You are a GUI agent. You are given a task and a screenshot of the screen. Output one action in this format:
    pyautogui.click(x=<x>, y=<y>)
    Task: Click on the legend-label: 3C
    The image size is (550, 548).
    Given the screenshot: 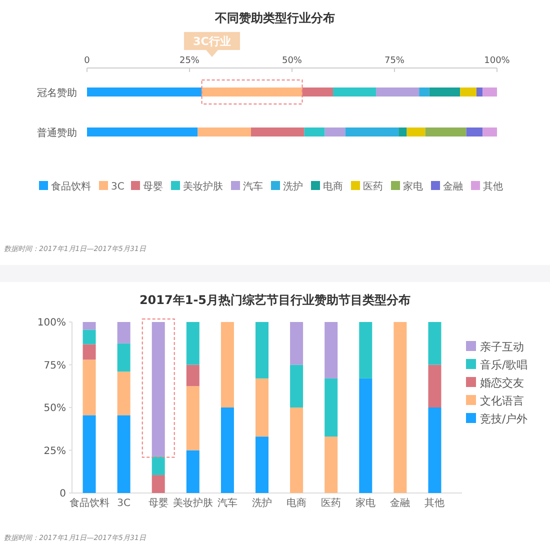 What is the action you would take?
    pyautogui.click(x=117, y=187)
    